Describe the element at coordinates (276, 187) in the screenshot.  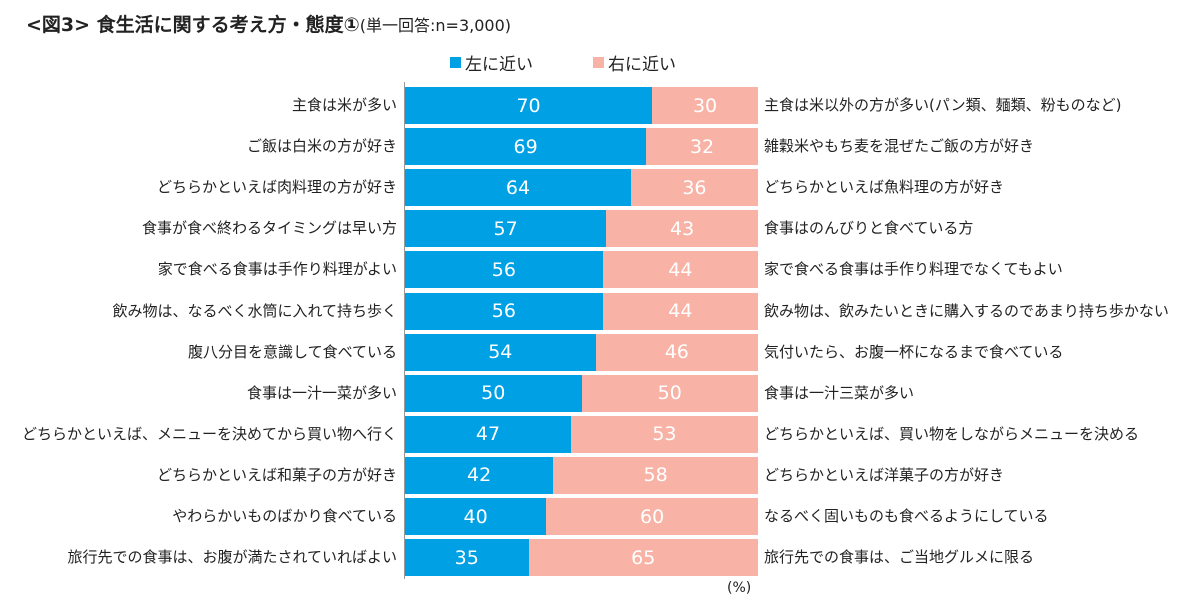
I see `left-label: どちらかといえば肉料理の方が好き` at that location.